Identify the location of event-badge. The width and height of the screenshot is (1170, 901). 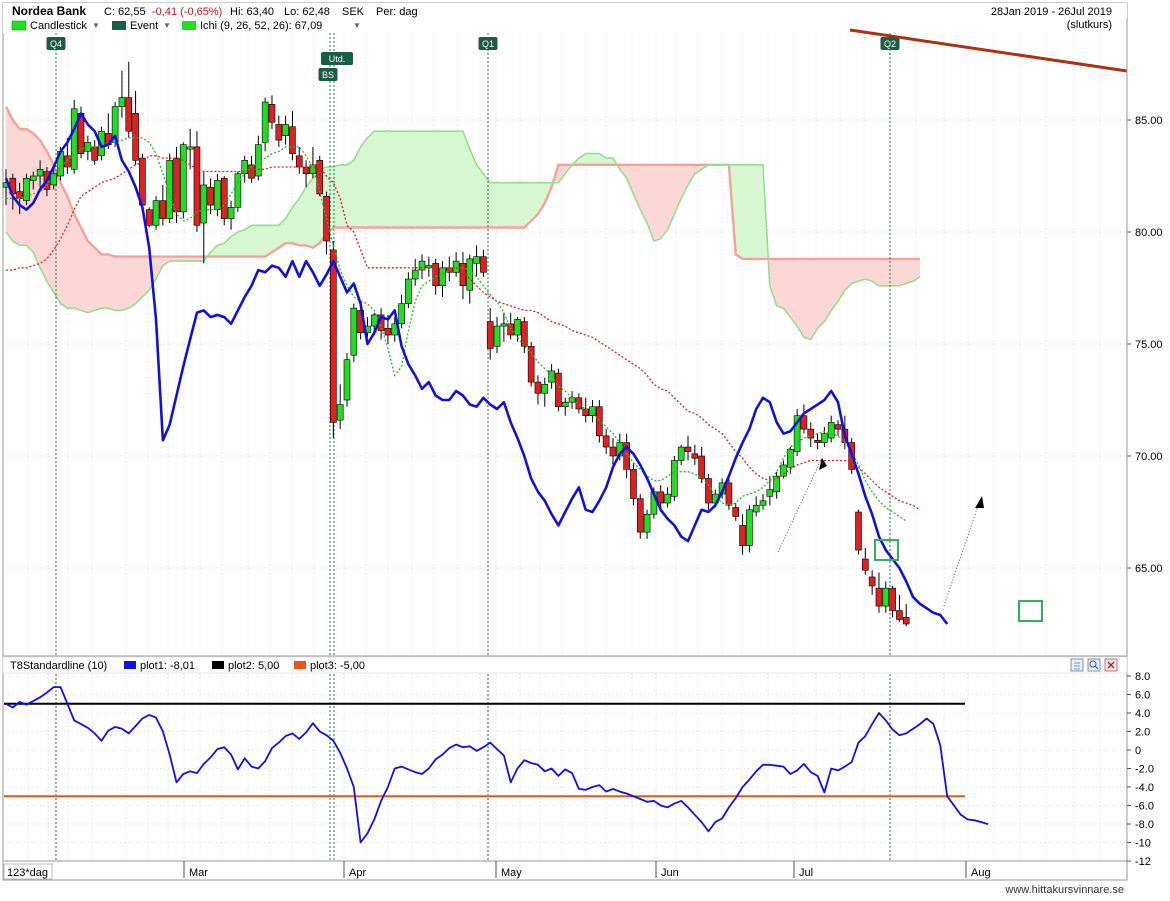
(488, 43).